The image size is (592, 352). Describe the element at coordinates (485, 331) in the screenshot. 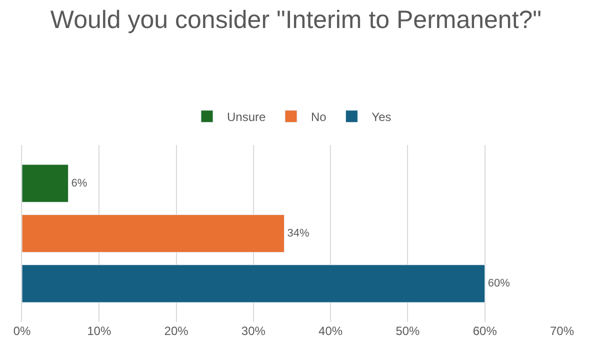

I see `x-tick-label: 60%` at that location.